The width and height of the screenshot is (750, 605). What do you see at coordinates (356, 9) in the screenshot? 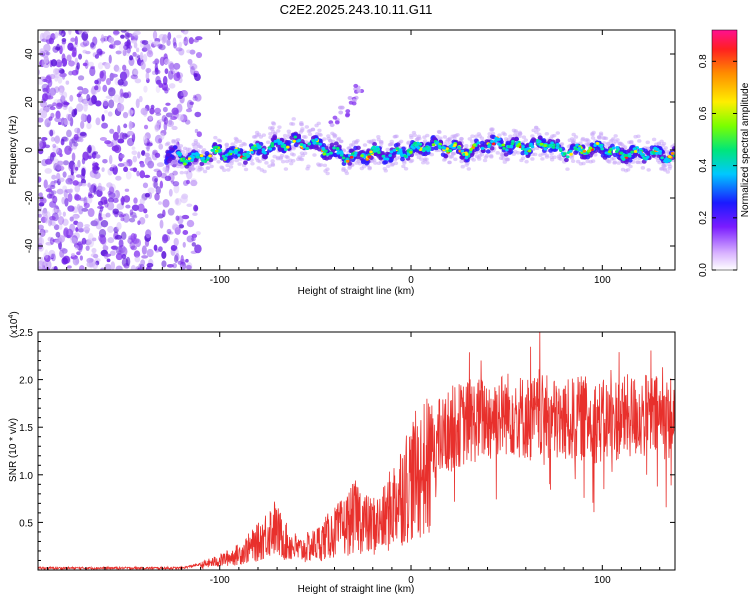
I see `figure-title: C2E2.2025.243.10.11.G11` at bounding box center [356, 9].